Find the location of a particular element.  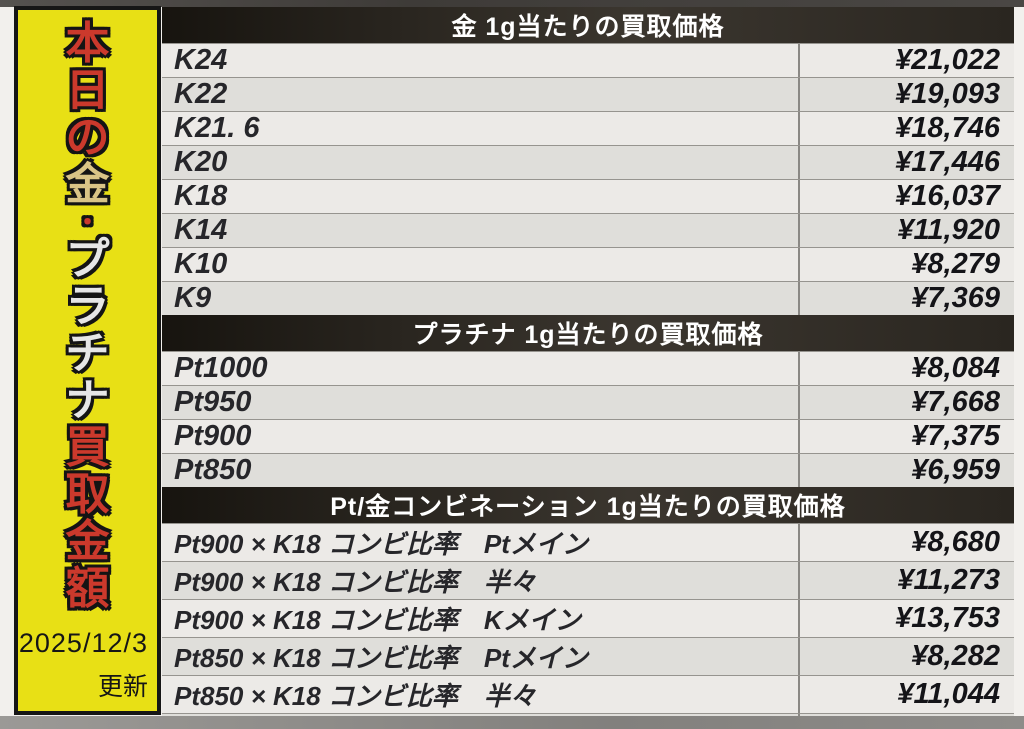

row-label: Pt850 is located at coordinates (213, 470).